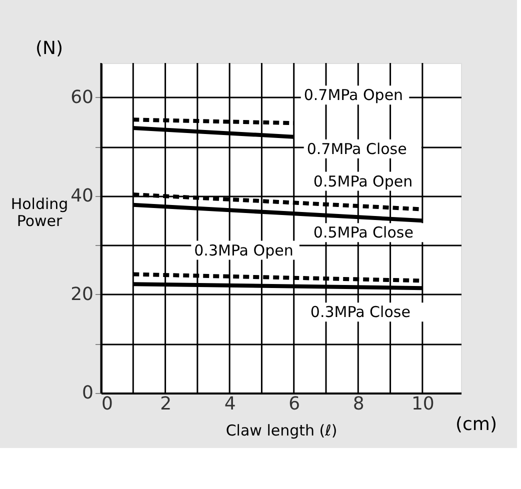  Describe the element at coordinates (363, 233) in the screenshot. I see `series-label: 0.5MPa Close` at that location.